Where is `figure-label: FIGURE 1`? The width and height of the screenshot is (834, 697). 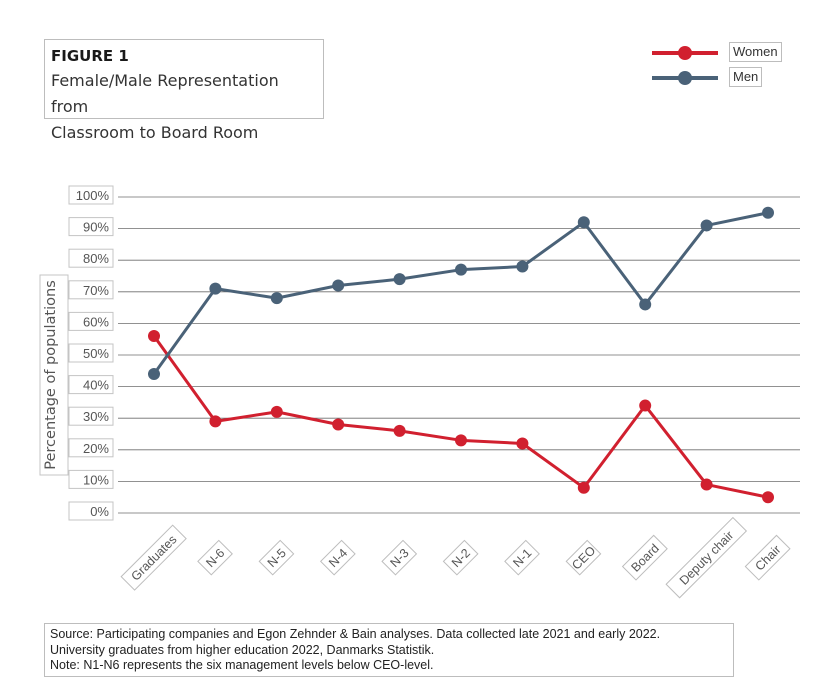 figure-label: FIGURE 1 is located at coordinates (90, 56).